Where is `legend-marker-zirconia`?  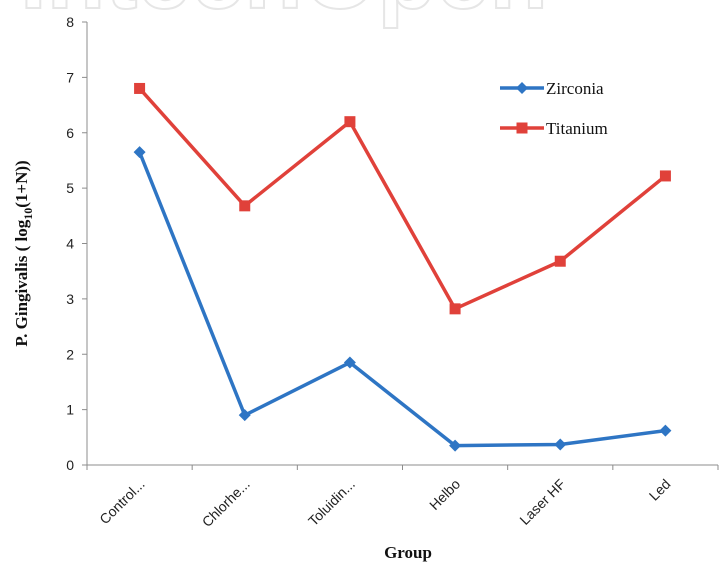 legend-marker-zirconia is located at coordinates (522, 88).